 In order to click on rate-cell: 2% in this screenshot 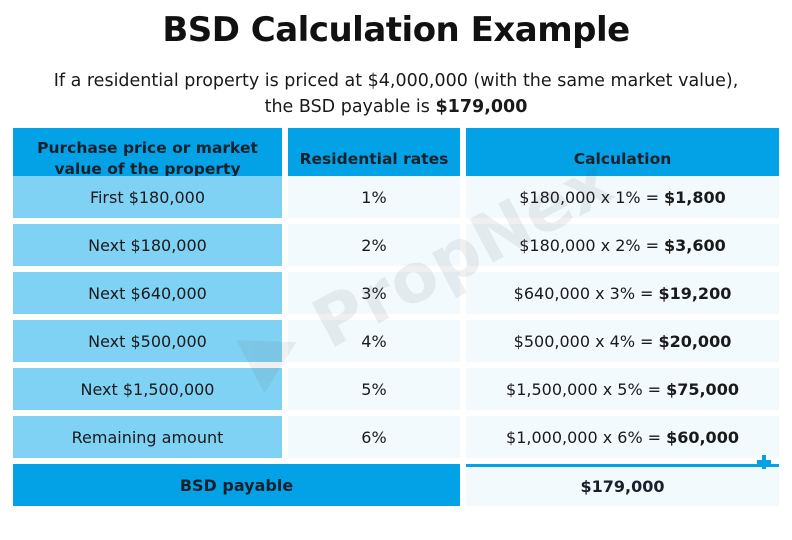, I will do `click(374, 245)`.